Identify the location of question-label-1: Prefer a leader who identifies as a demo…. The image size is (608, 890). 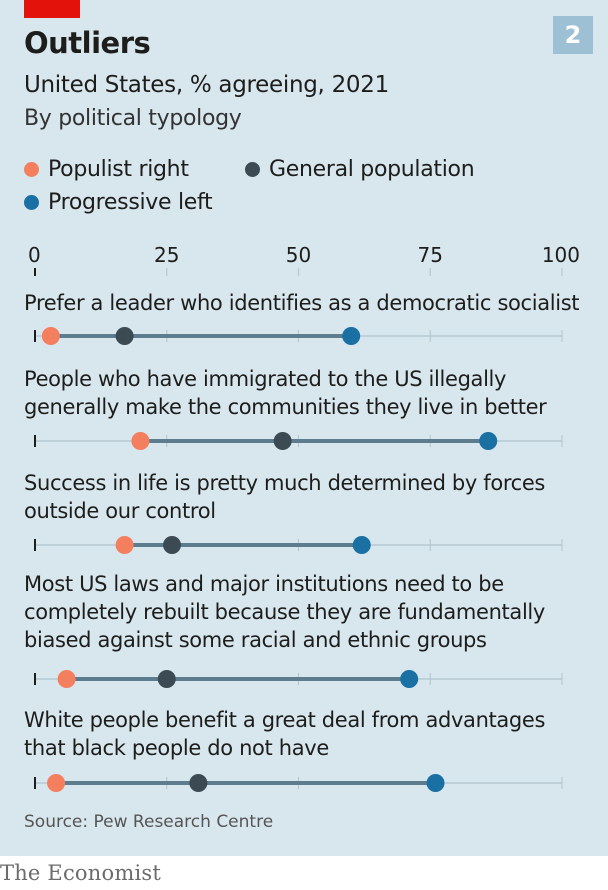
(302, 303).